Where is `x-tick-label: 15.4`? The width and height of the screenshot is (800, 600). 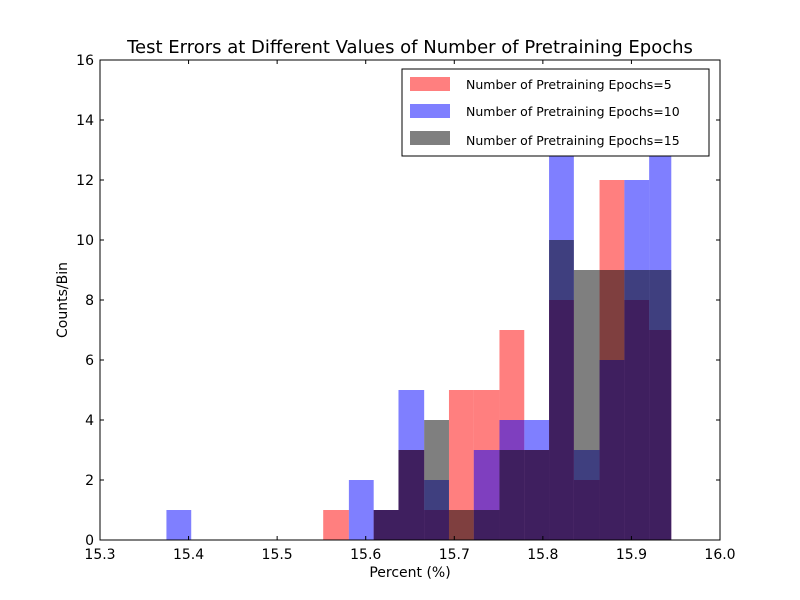 x-tick-label: 15.4 is located at coordinates (188, 555).